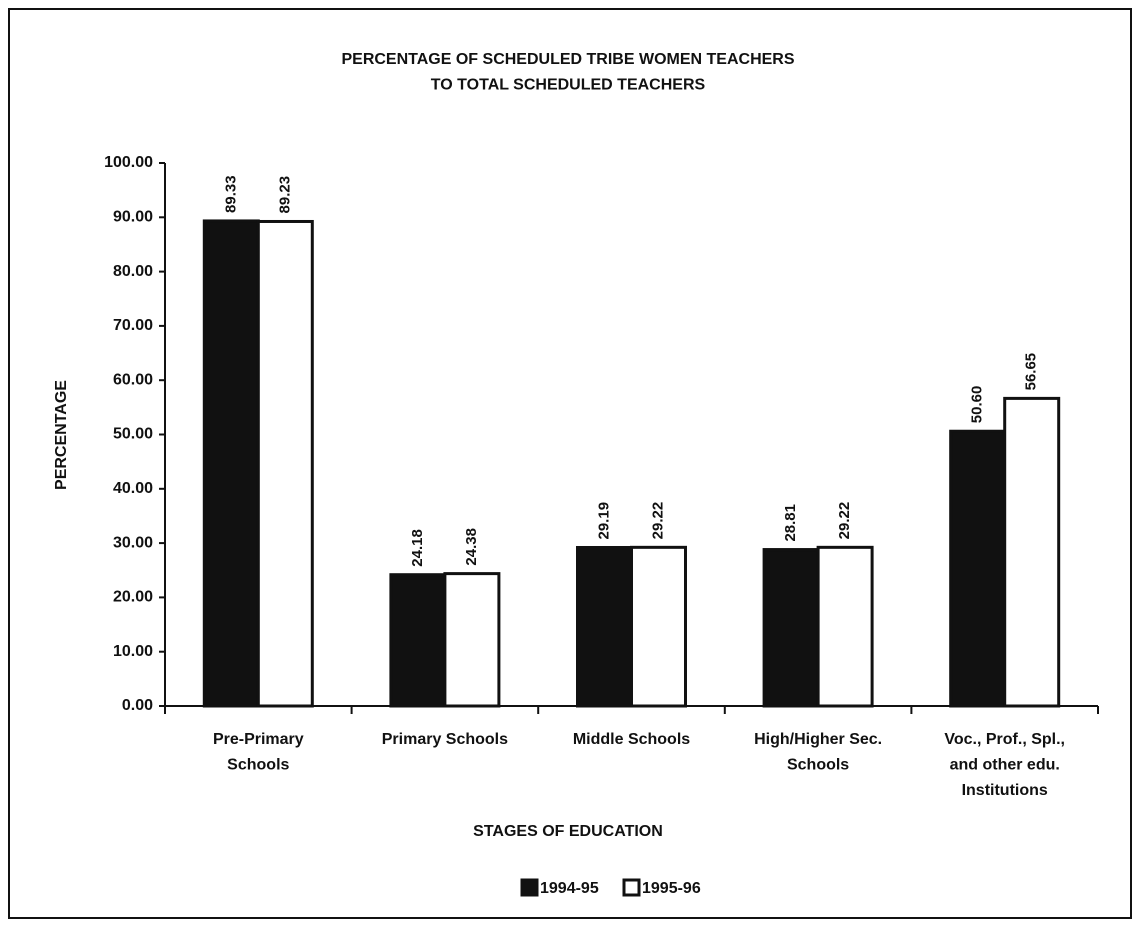  What do you see at coordinates (133, 271) in the screenshot?
I see `y-tick-label: 80.00` at bounding box center [133, 271].